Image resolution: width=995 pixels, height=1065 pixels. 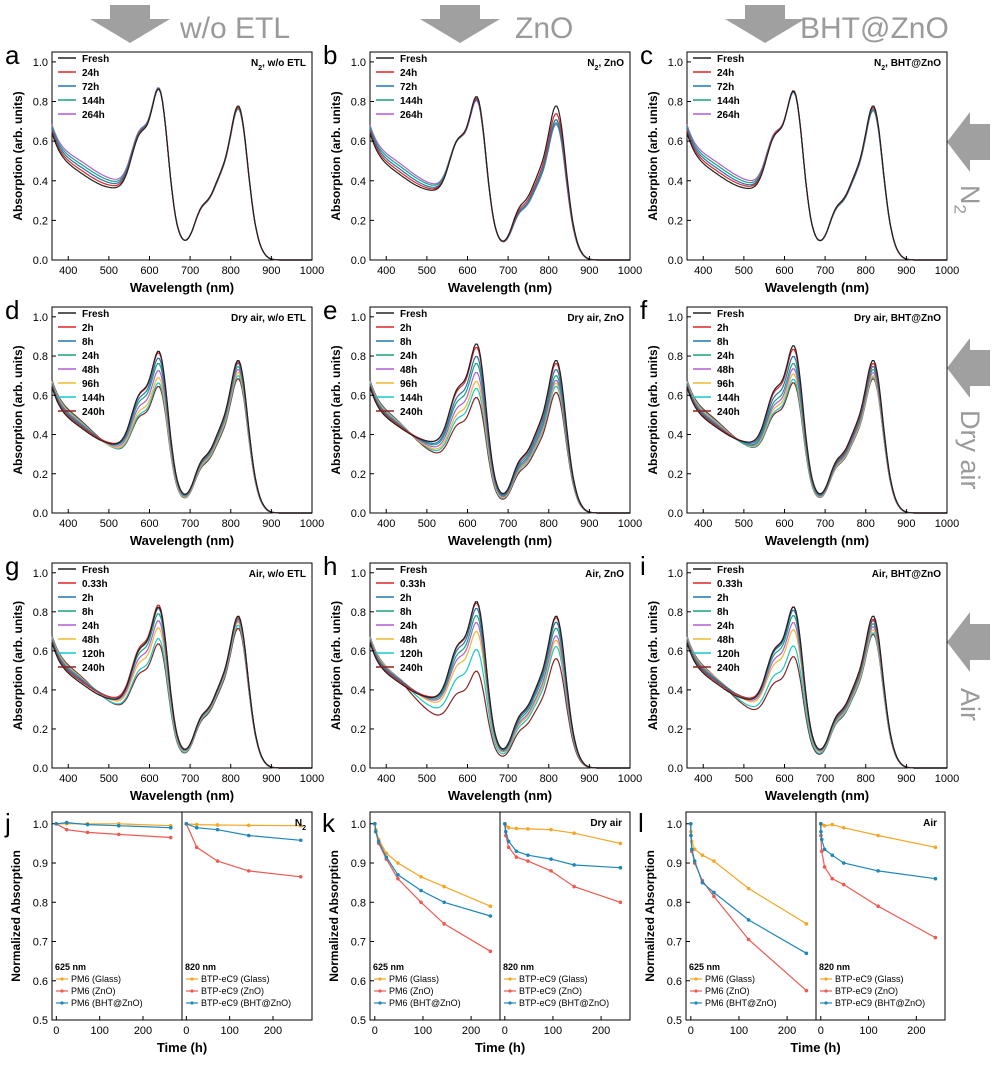 What do you see at coordinates (499, 428) in the screenshot?
I see `series-line-Fresh` at bounding box center [499, 428].